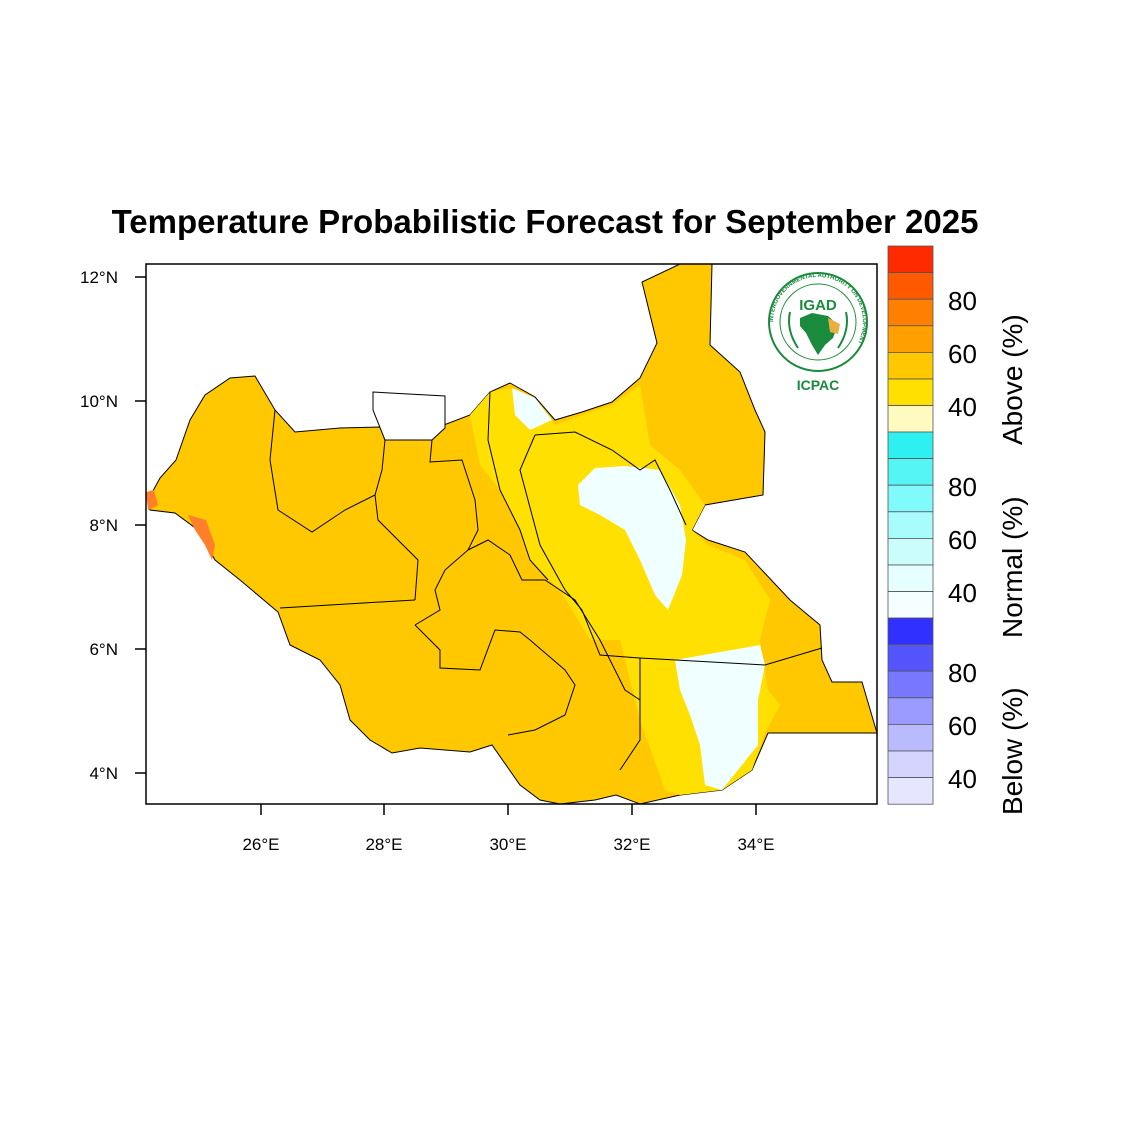 This screenshot has height=1125, width=1125. What do you see at coordinates (508, 829) in the screenshot?
I see `x-axis: 26°E 28°E 30°E 32°E 34°E` at bounding box center [508, 829].